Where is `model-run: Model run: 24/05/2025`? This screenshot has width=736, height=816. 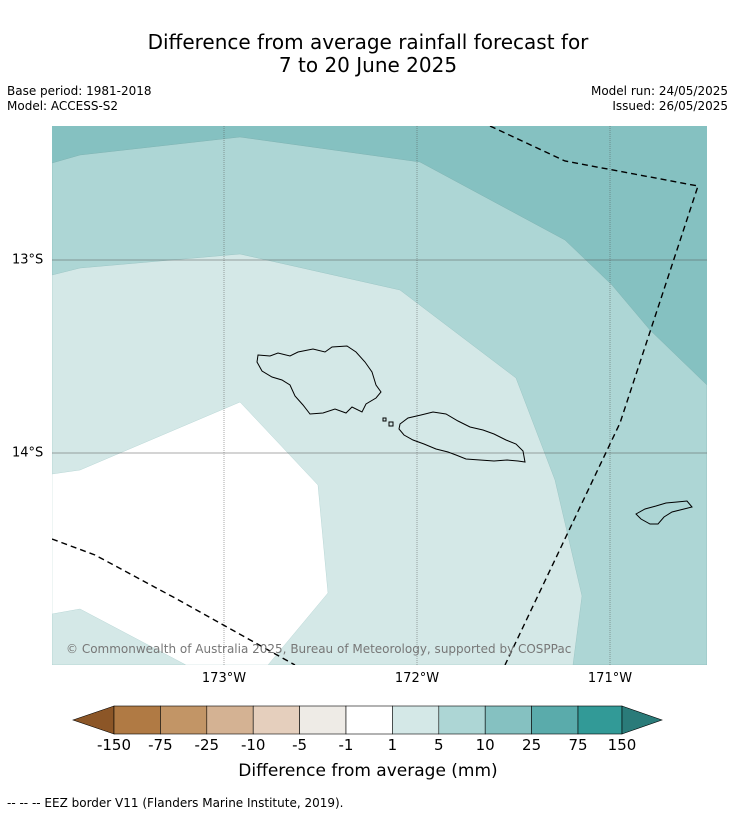 model-run: Model run: 24/05/2025 is located at coordinates (659, 91).